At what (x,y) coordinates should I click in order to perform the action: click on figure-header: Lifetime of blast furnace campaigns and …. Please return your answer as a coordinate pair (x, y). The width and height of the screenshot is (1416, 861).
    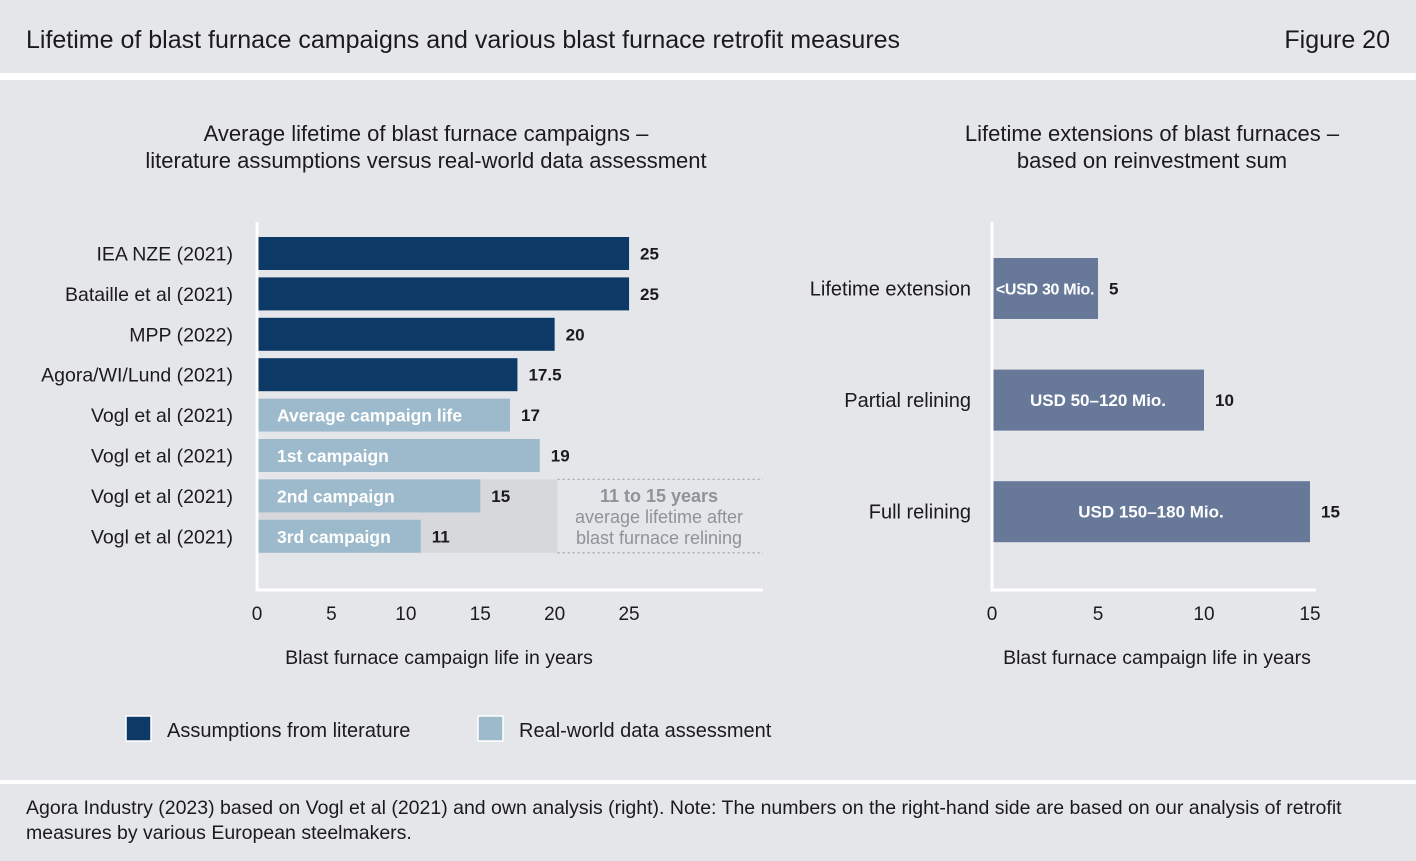
    Looking at the image, I should click on (708, 36).